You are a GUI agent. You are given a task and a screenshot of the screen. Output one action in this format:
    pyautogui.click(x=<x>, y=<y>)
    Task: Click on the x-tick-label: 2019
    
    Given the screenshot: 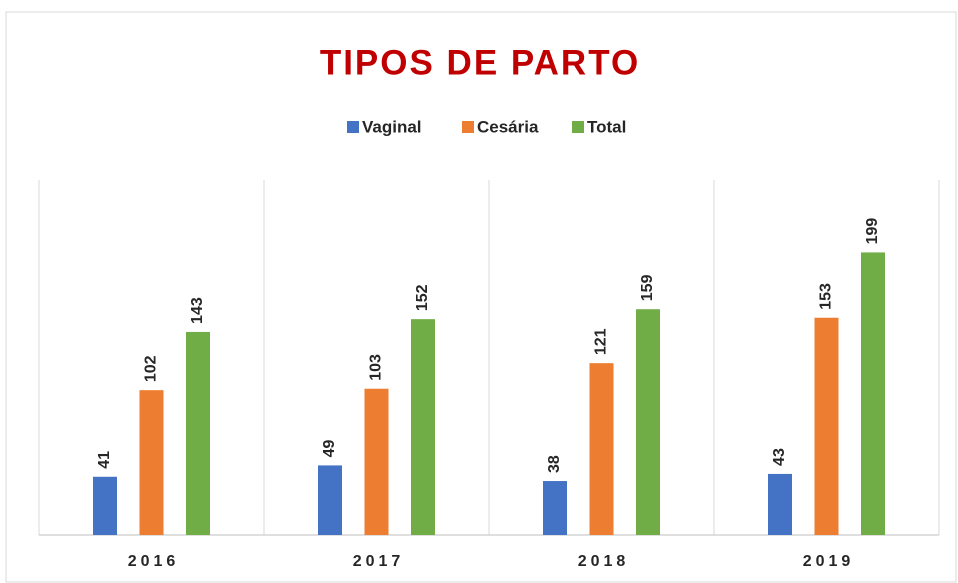 What is the action you would take?
    pyautogui.click(x=829, y=561)
    